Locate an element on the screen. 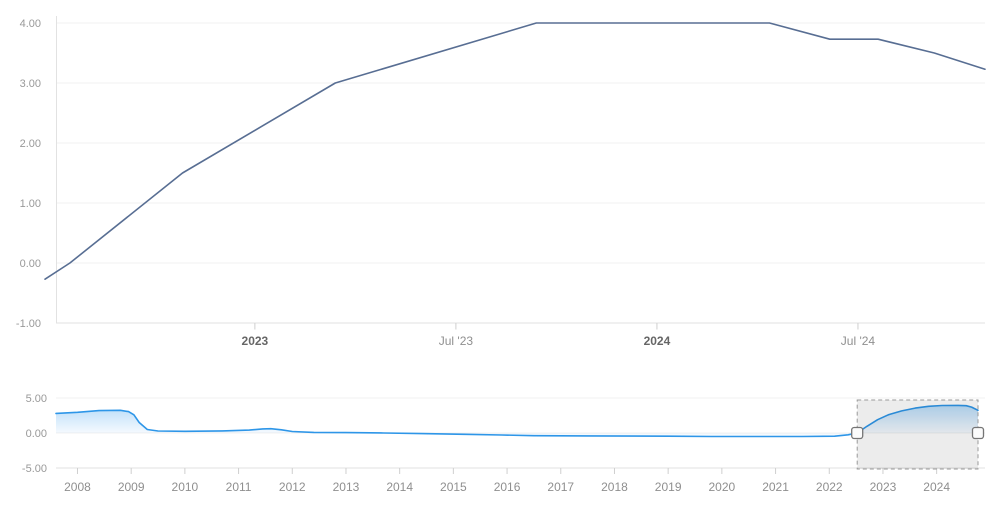 This screenshot has width=993, height=520. nav-year-label: 2013 is located at coordinates (346, 487).